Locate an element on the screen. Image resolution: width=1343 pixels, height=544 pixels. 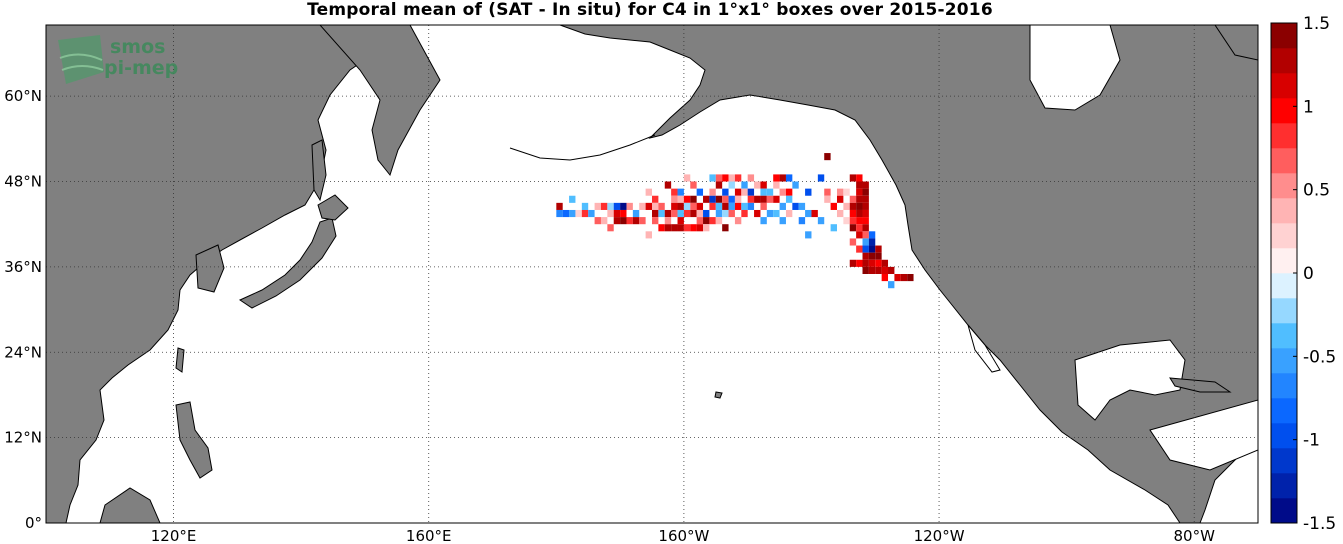
colorbar-ticks: 1.5 1 0.5 0 -0.5 -1 -1.5 is located at coordinates (1314, 274).